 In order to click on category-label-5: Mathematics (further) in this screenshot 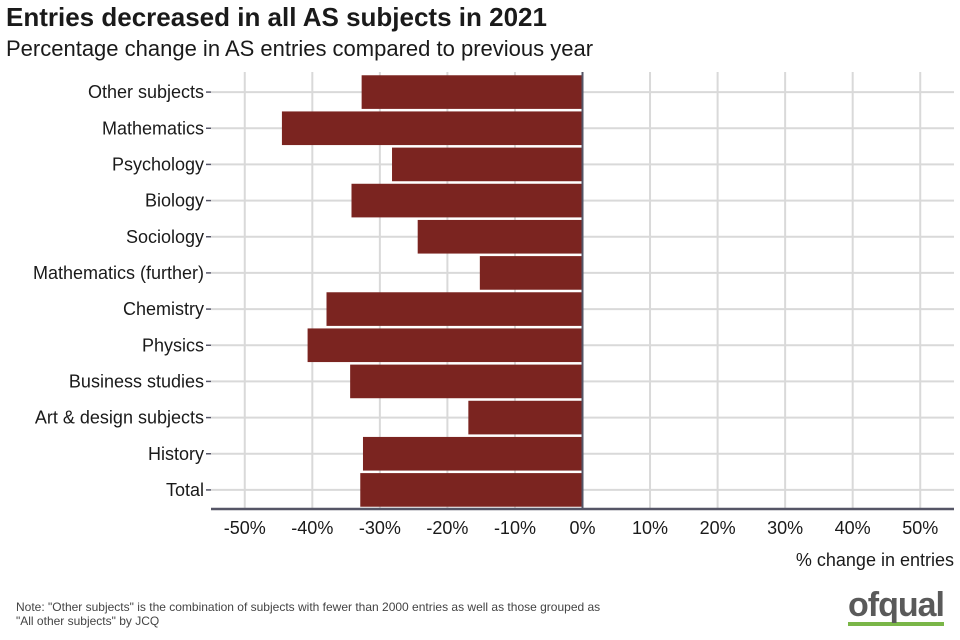, I will do `click(118, 273)`.